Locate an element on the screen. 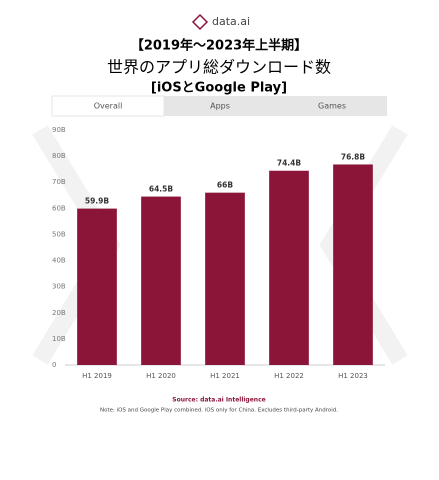  chart-subtitle: 世界のアプリ総ダウンロード数 is located at coordinates (219, 67).